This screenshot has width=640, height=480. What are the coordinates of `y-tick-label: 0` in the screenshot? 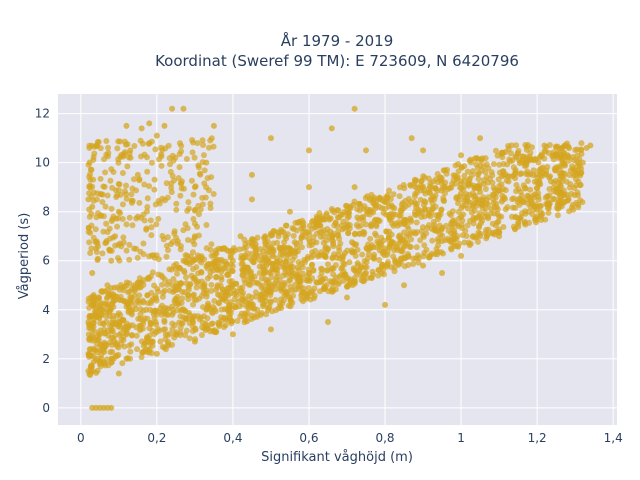 It's located at (46, 408).